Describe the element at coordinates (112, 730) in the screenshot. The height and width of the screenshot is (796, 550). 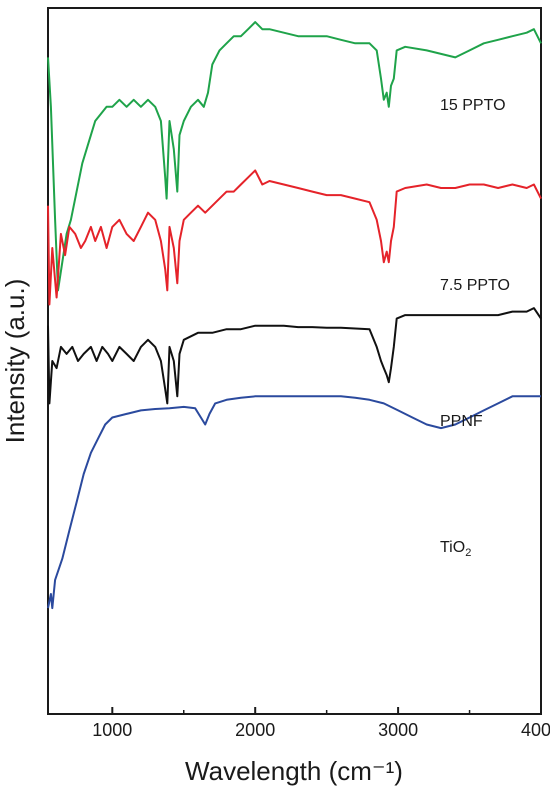
I see `x-tick-label-0: 1000` at that location.